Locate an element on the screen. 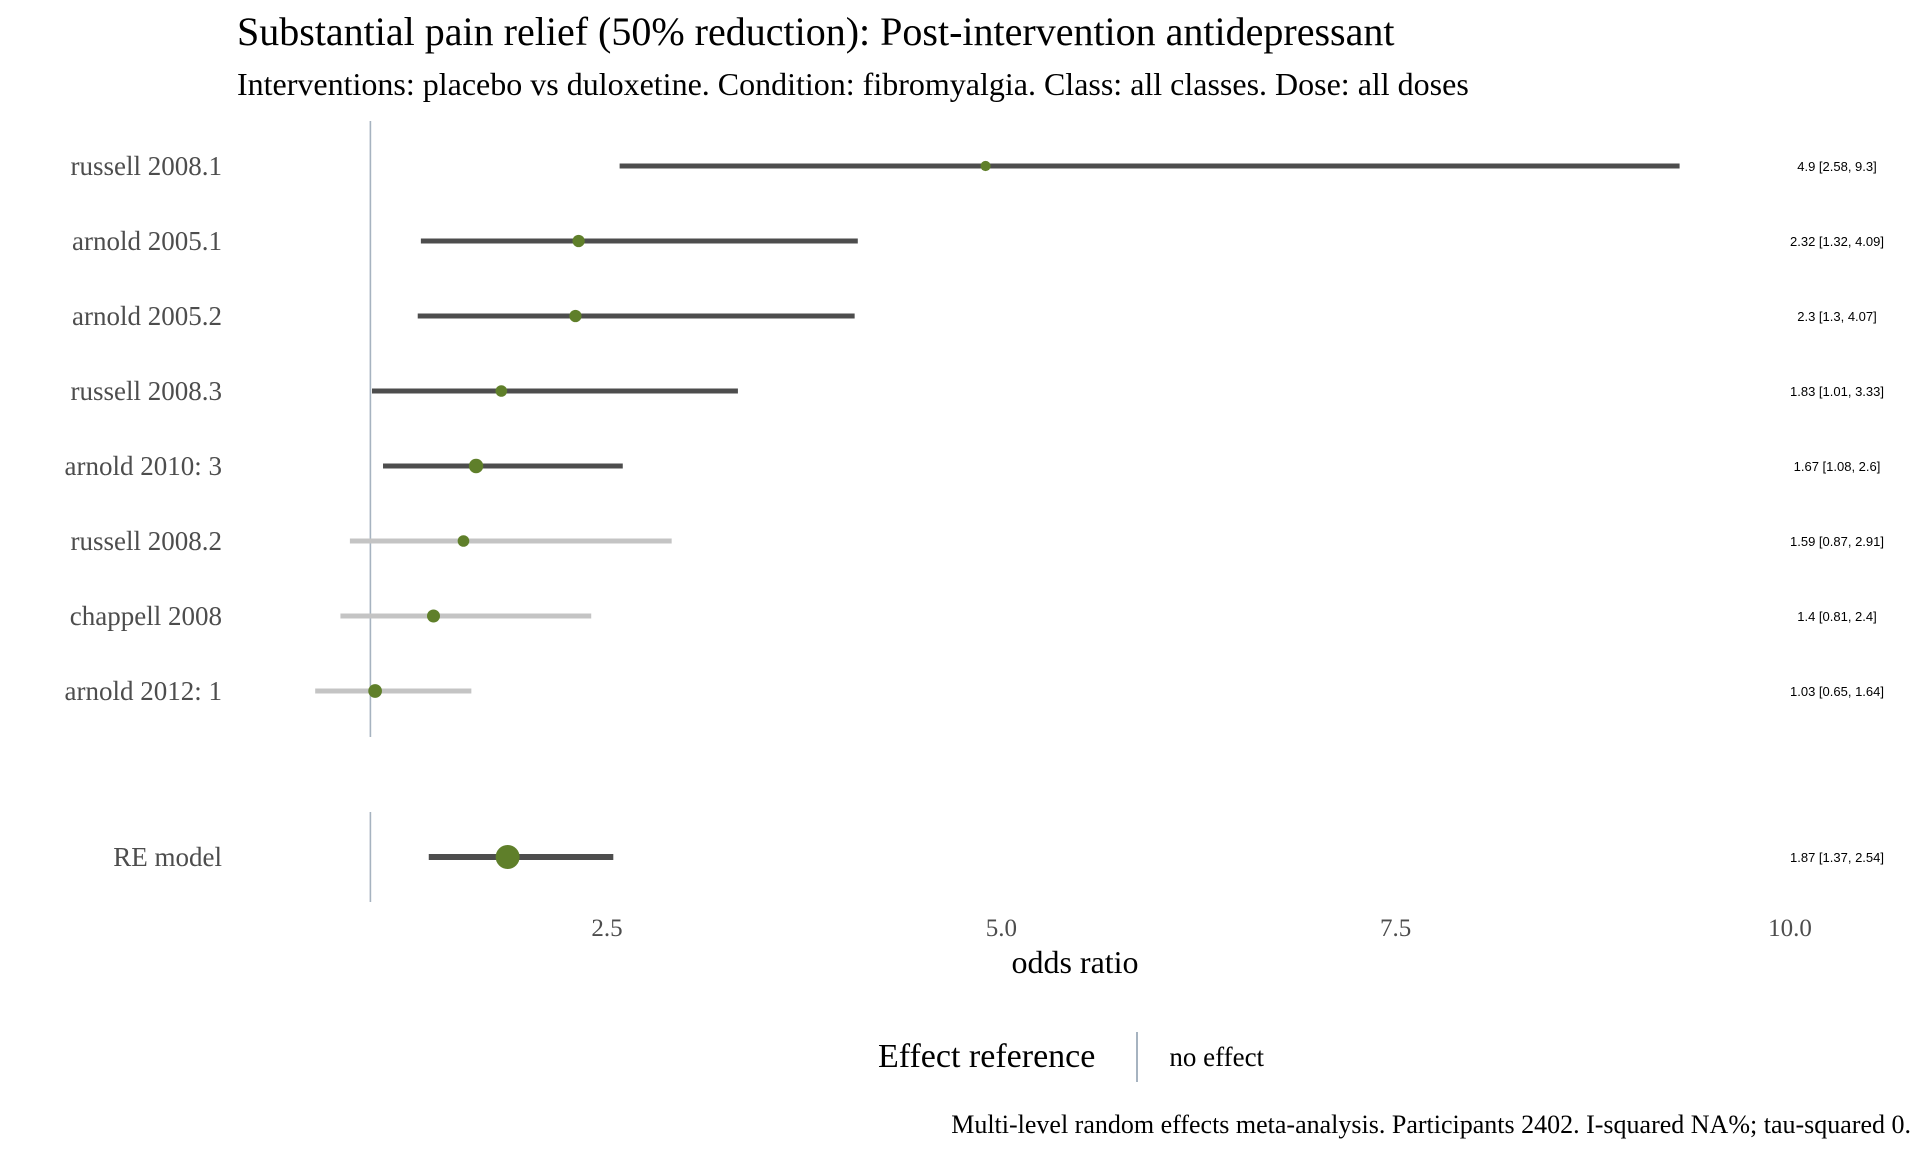  study-value-label-7: 1.03 [0.65, 1.64] is located at coordinates (1837, 691).